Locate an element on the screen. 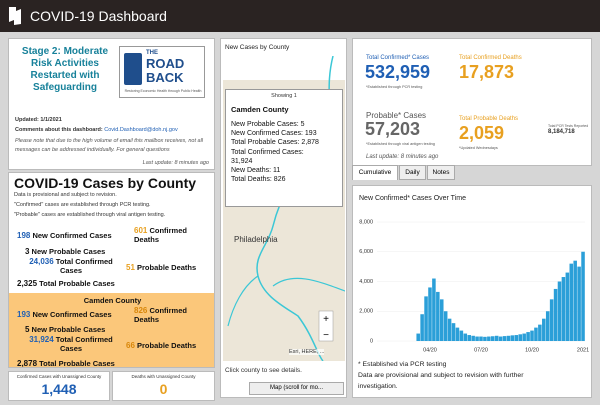 Image resolution: width=600 pixels, height=405 pixels. stat-value: 2,878 is located at coordinates (27, 363).